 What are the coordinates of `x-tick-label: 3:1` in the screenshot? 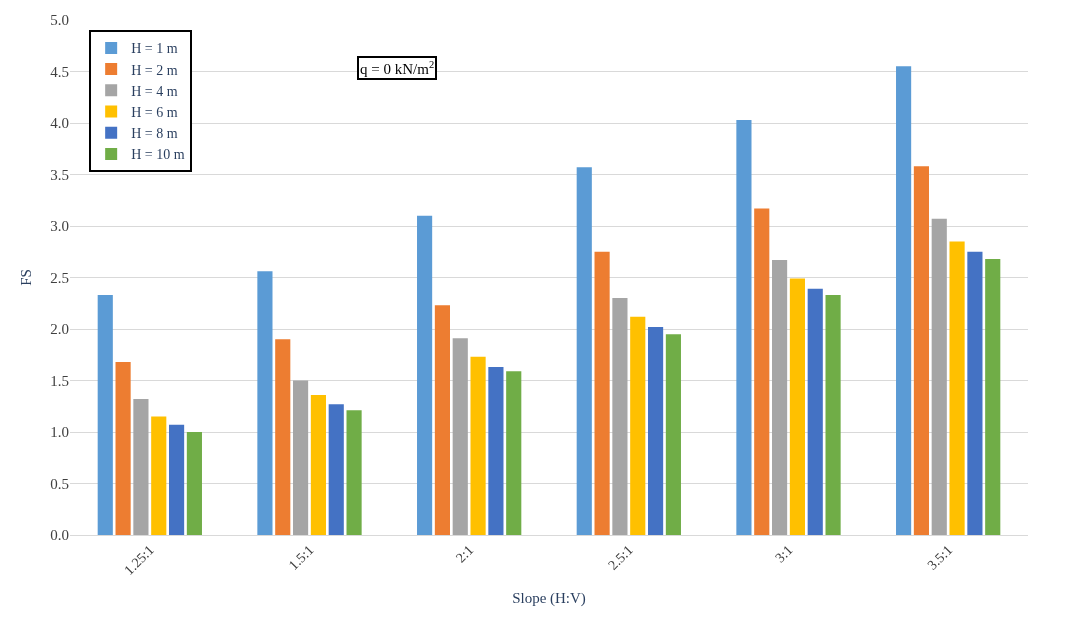 It's located at (784, 554).